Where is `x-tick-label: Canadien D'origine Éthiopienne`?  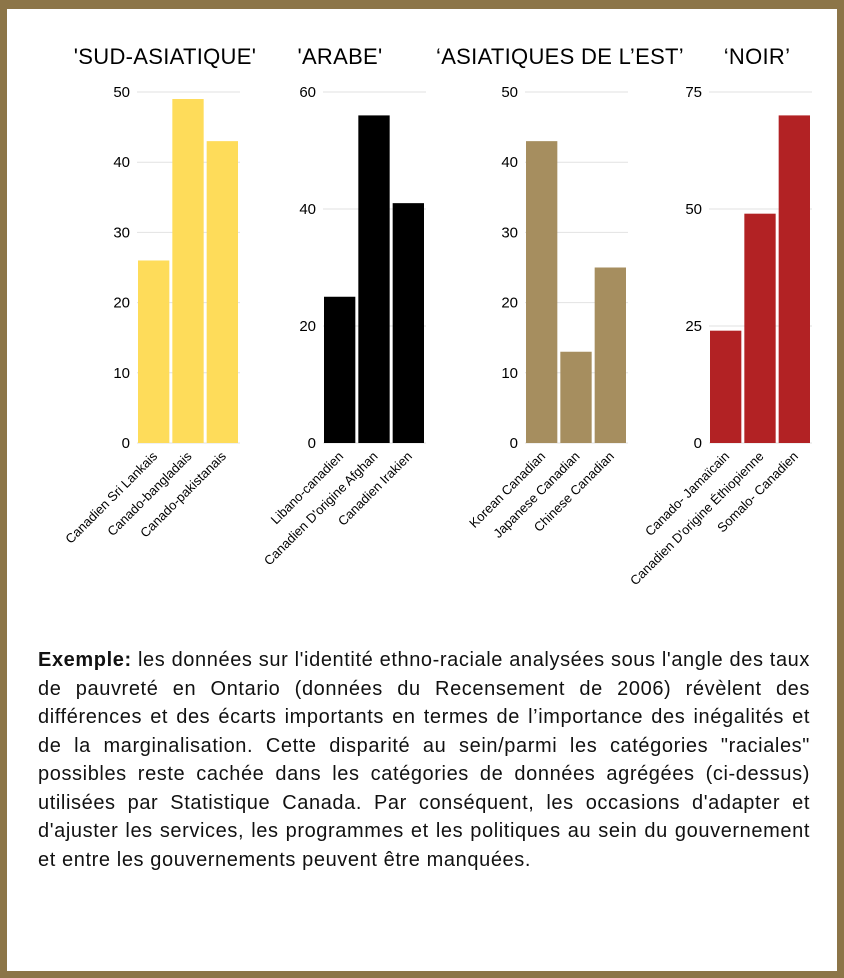
x-tick-label: Canadien D'origine Éthiopienne is located at coordinates (697, 519).